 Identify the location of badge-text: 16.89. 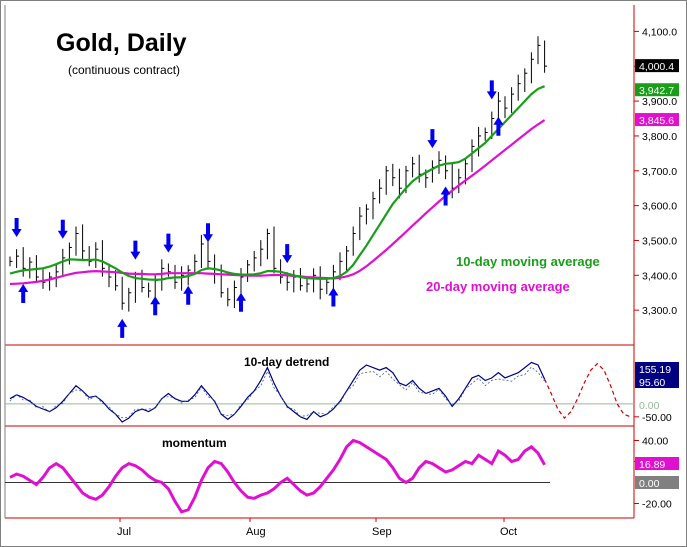
(652, 465).